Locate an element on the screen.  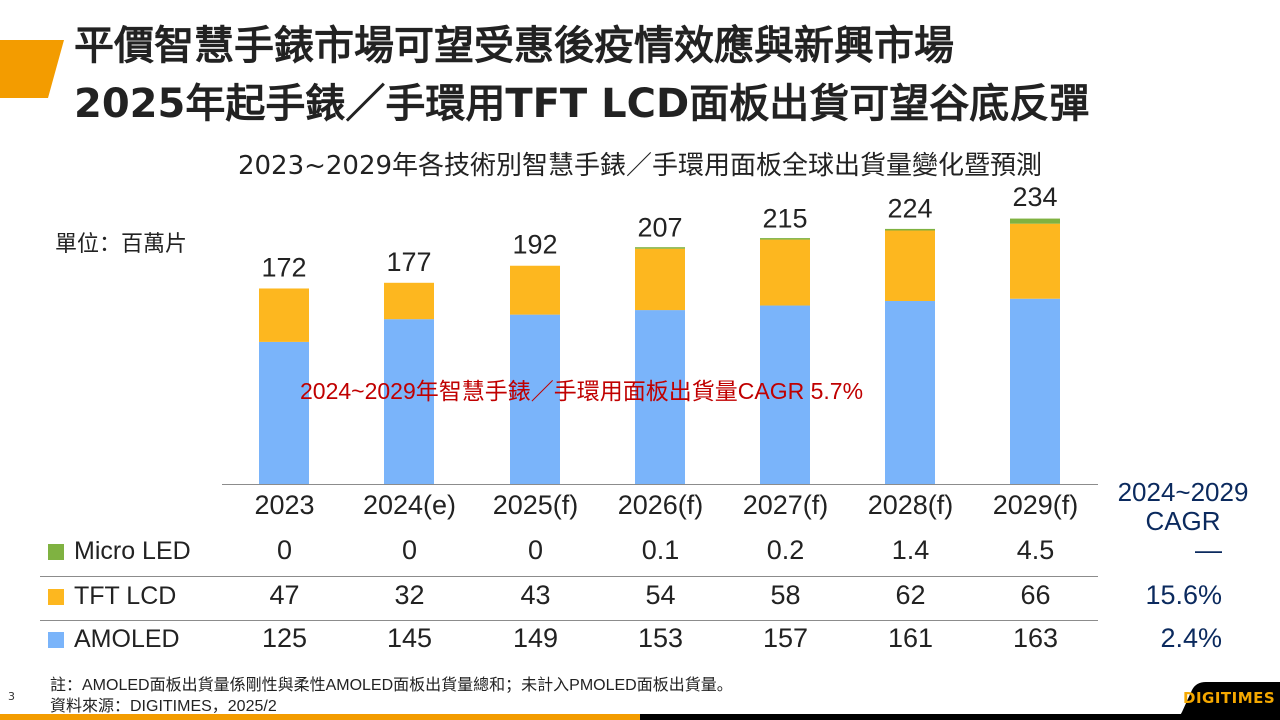
table-cell: 149 is located at coordinates (535, 638).